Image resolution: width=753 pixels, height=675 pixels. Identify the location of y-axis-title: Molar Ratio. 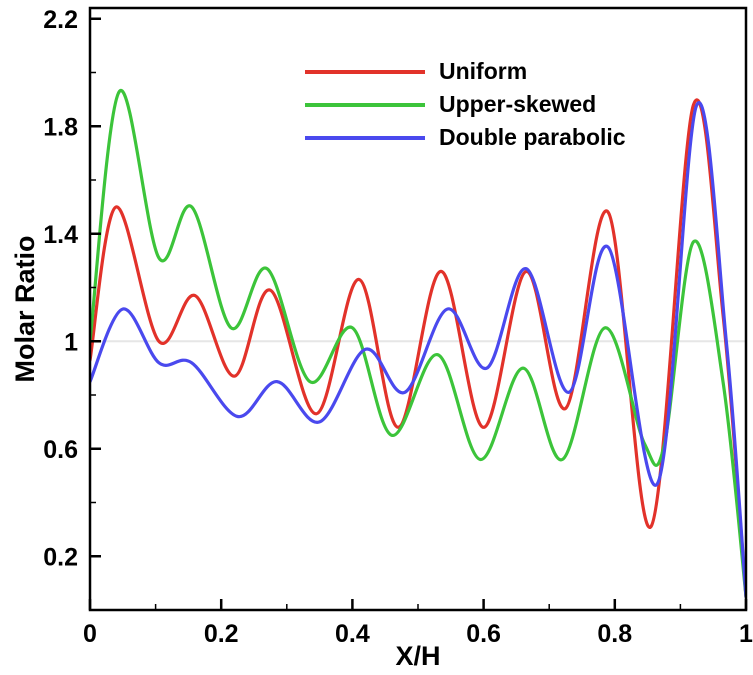
(25, 309).